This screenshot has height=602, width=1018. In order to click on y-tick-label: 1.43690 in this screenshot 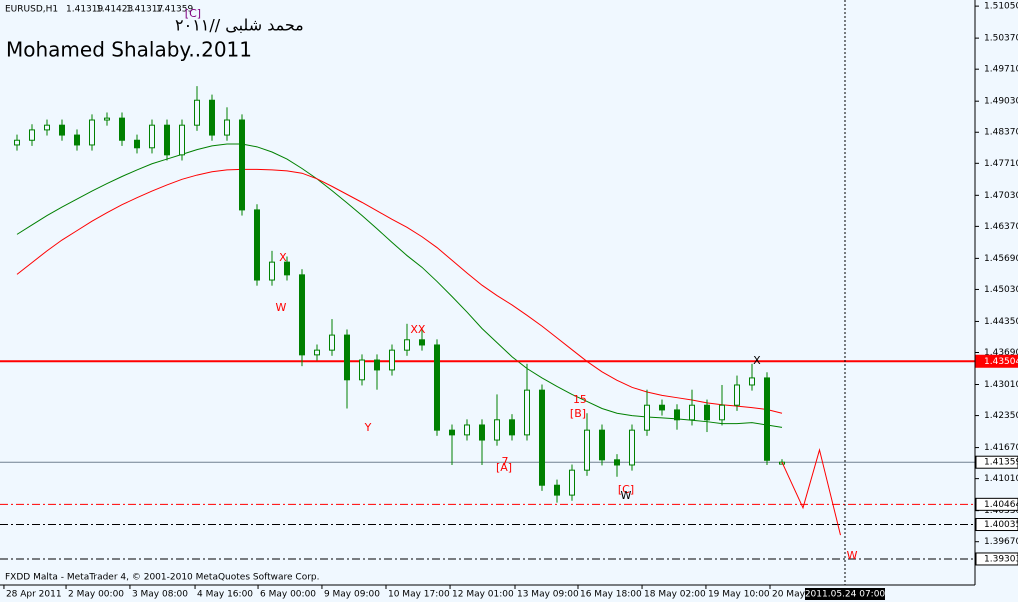, I will do `click(1001, 353)`.